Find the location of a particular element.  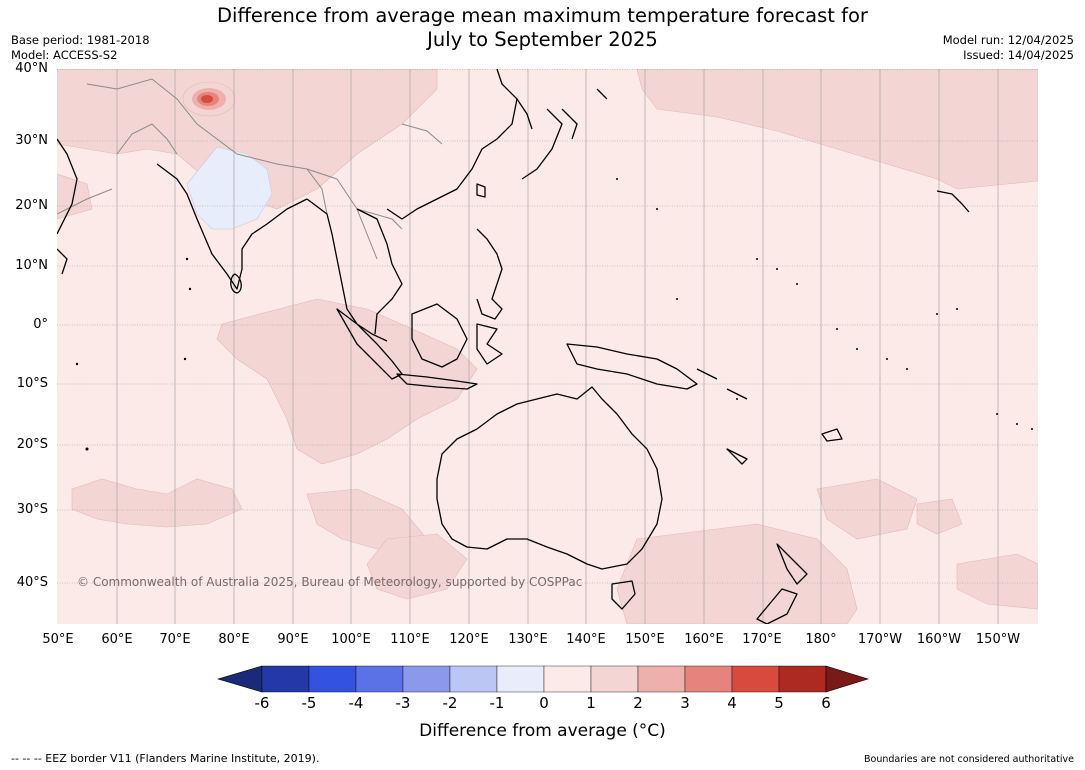

coast-indochina is located at coordinates (379, 271).